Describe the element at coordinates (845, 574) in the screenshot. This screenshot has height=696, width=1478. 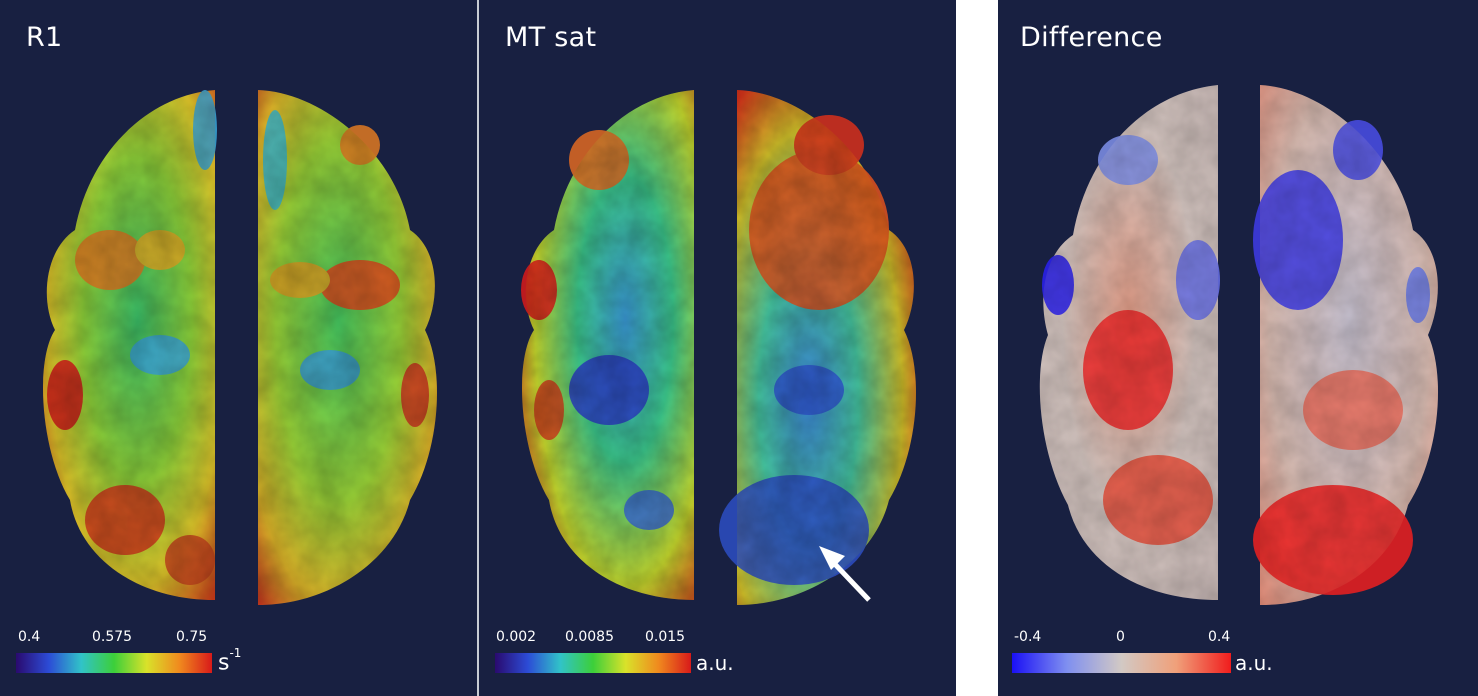
I see `annotation-arrow-icon` at that location.